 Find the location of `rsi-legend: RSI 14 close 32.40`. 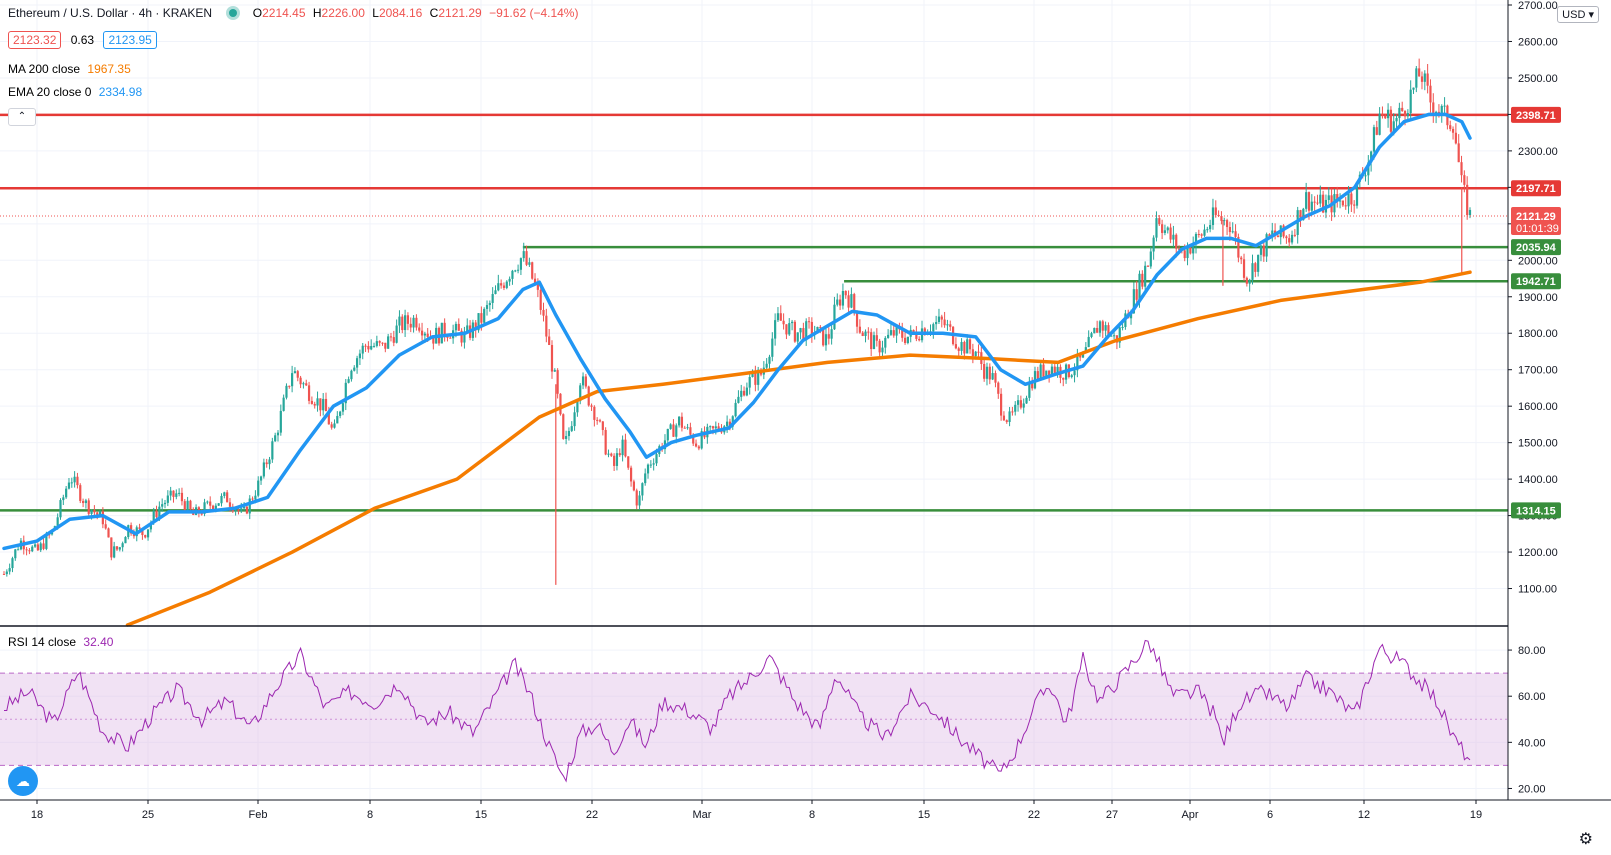

rsi-legend: RSI 14 close 32.40 is located at coordinates (60, 642).